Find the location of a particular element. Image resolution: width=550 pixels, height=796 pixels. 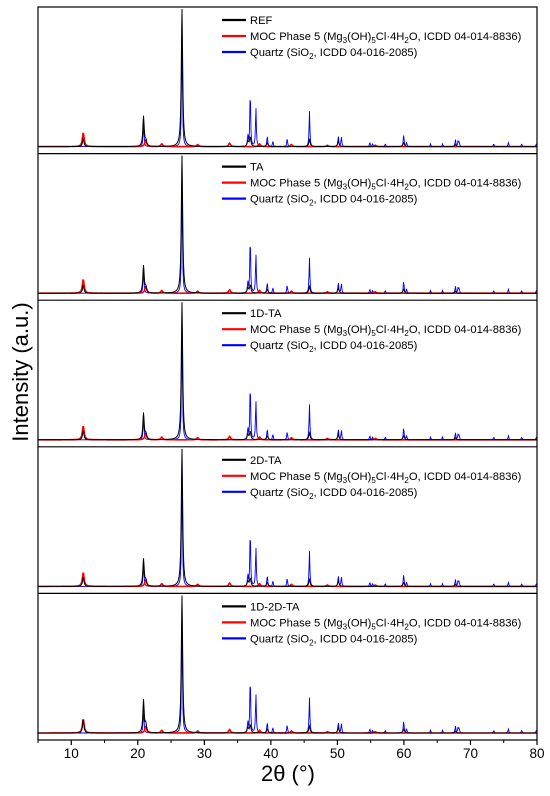

x-tick-label: 10 is located at coordinates (71, 753).